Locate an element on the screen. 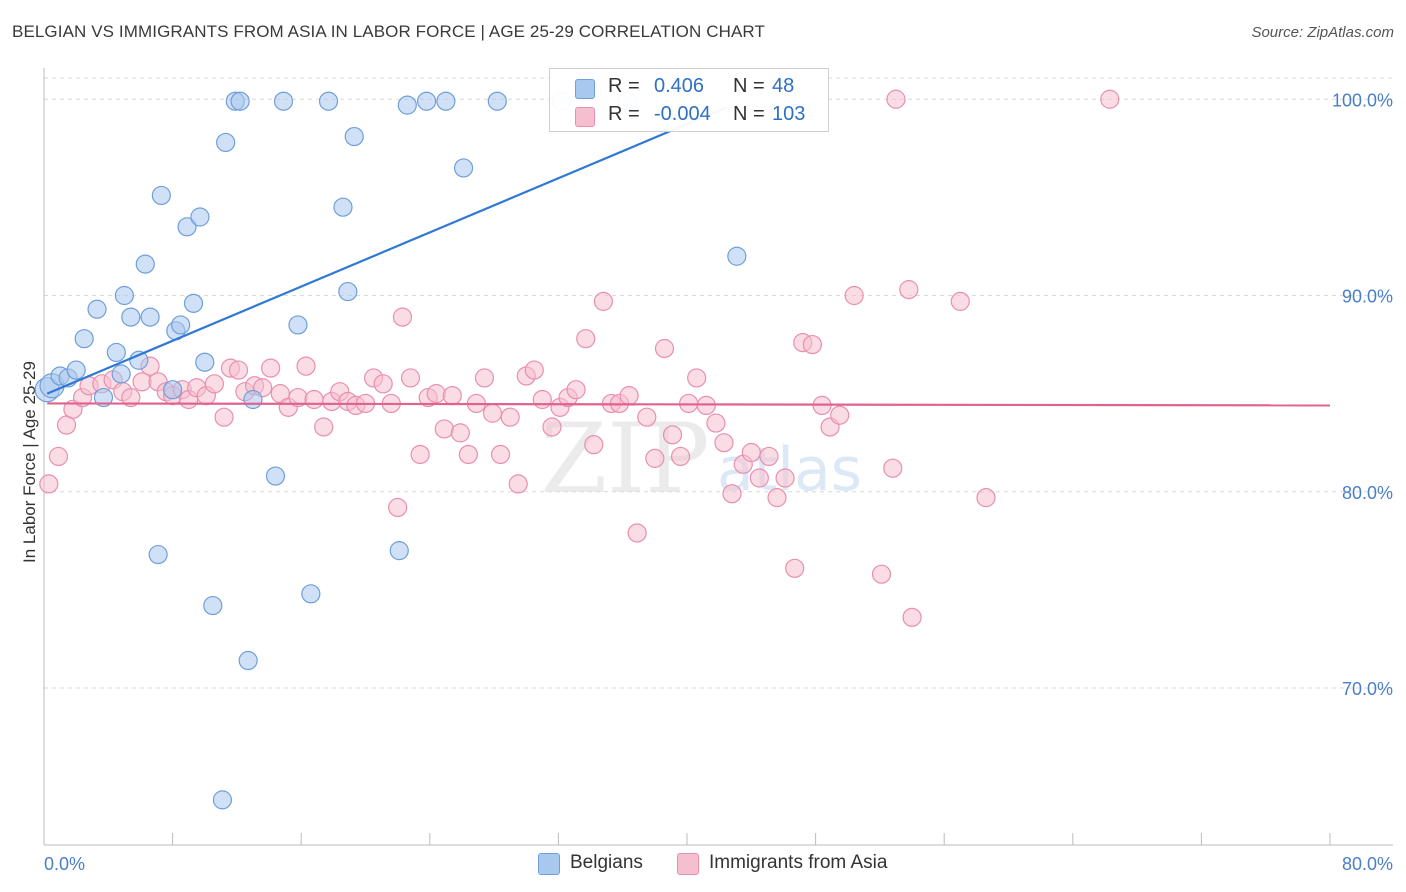  legend-label-belgians: Belgians is located at coordinates (606, 862).